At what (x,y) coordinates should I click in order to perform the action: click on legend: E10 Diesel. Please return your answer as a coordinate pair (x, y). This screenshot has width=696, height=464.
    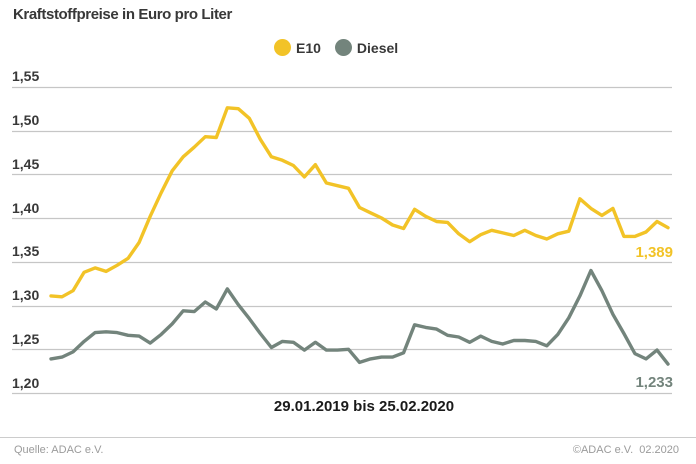
    Looking at the image, I should click on (336, 47).